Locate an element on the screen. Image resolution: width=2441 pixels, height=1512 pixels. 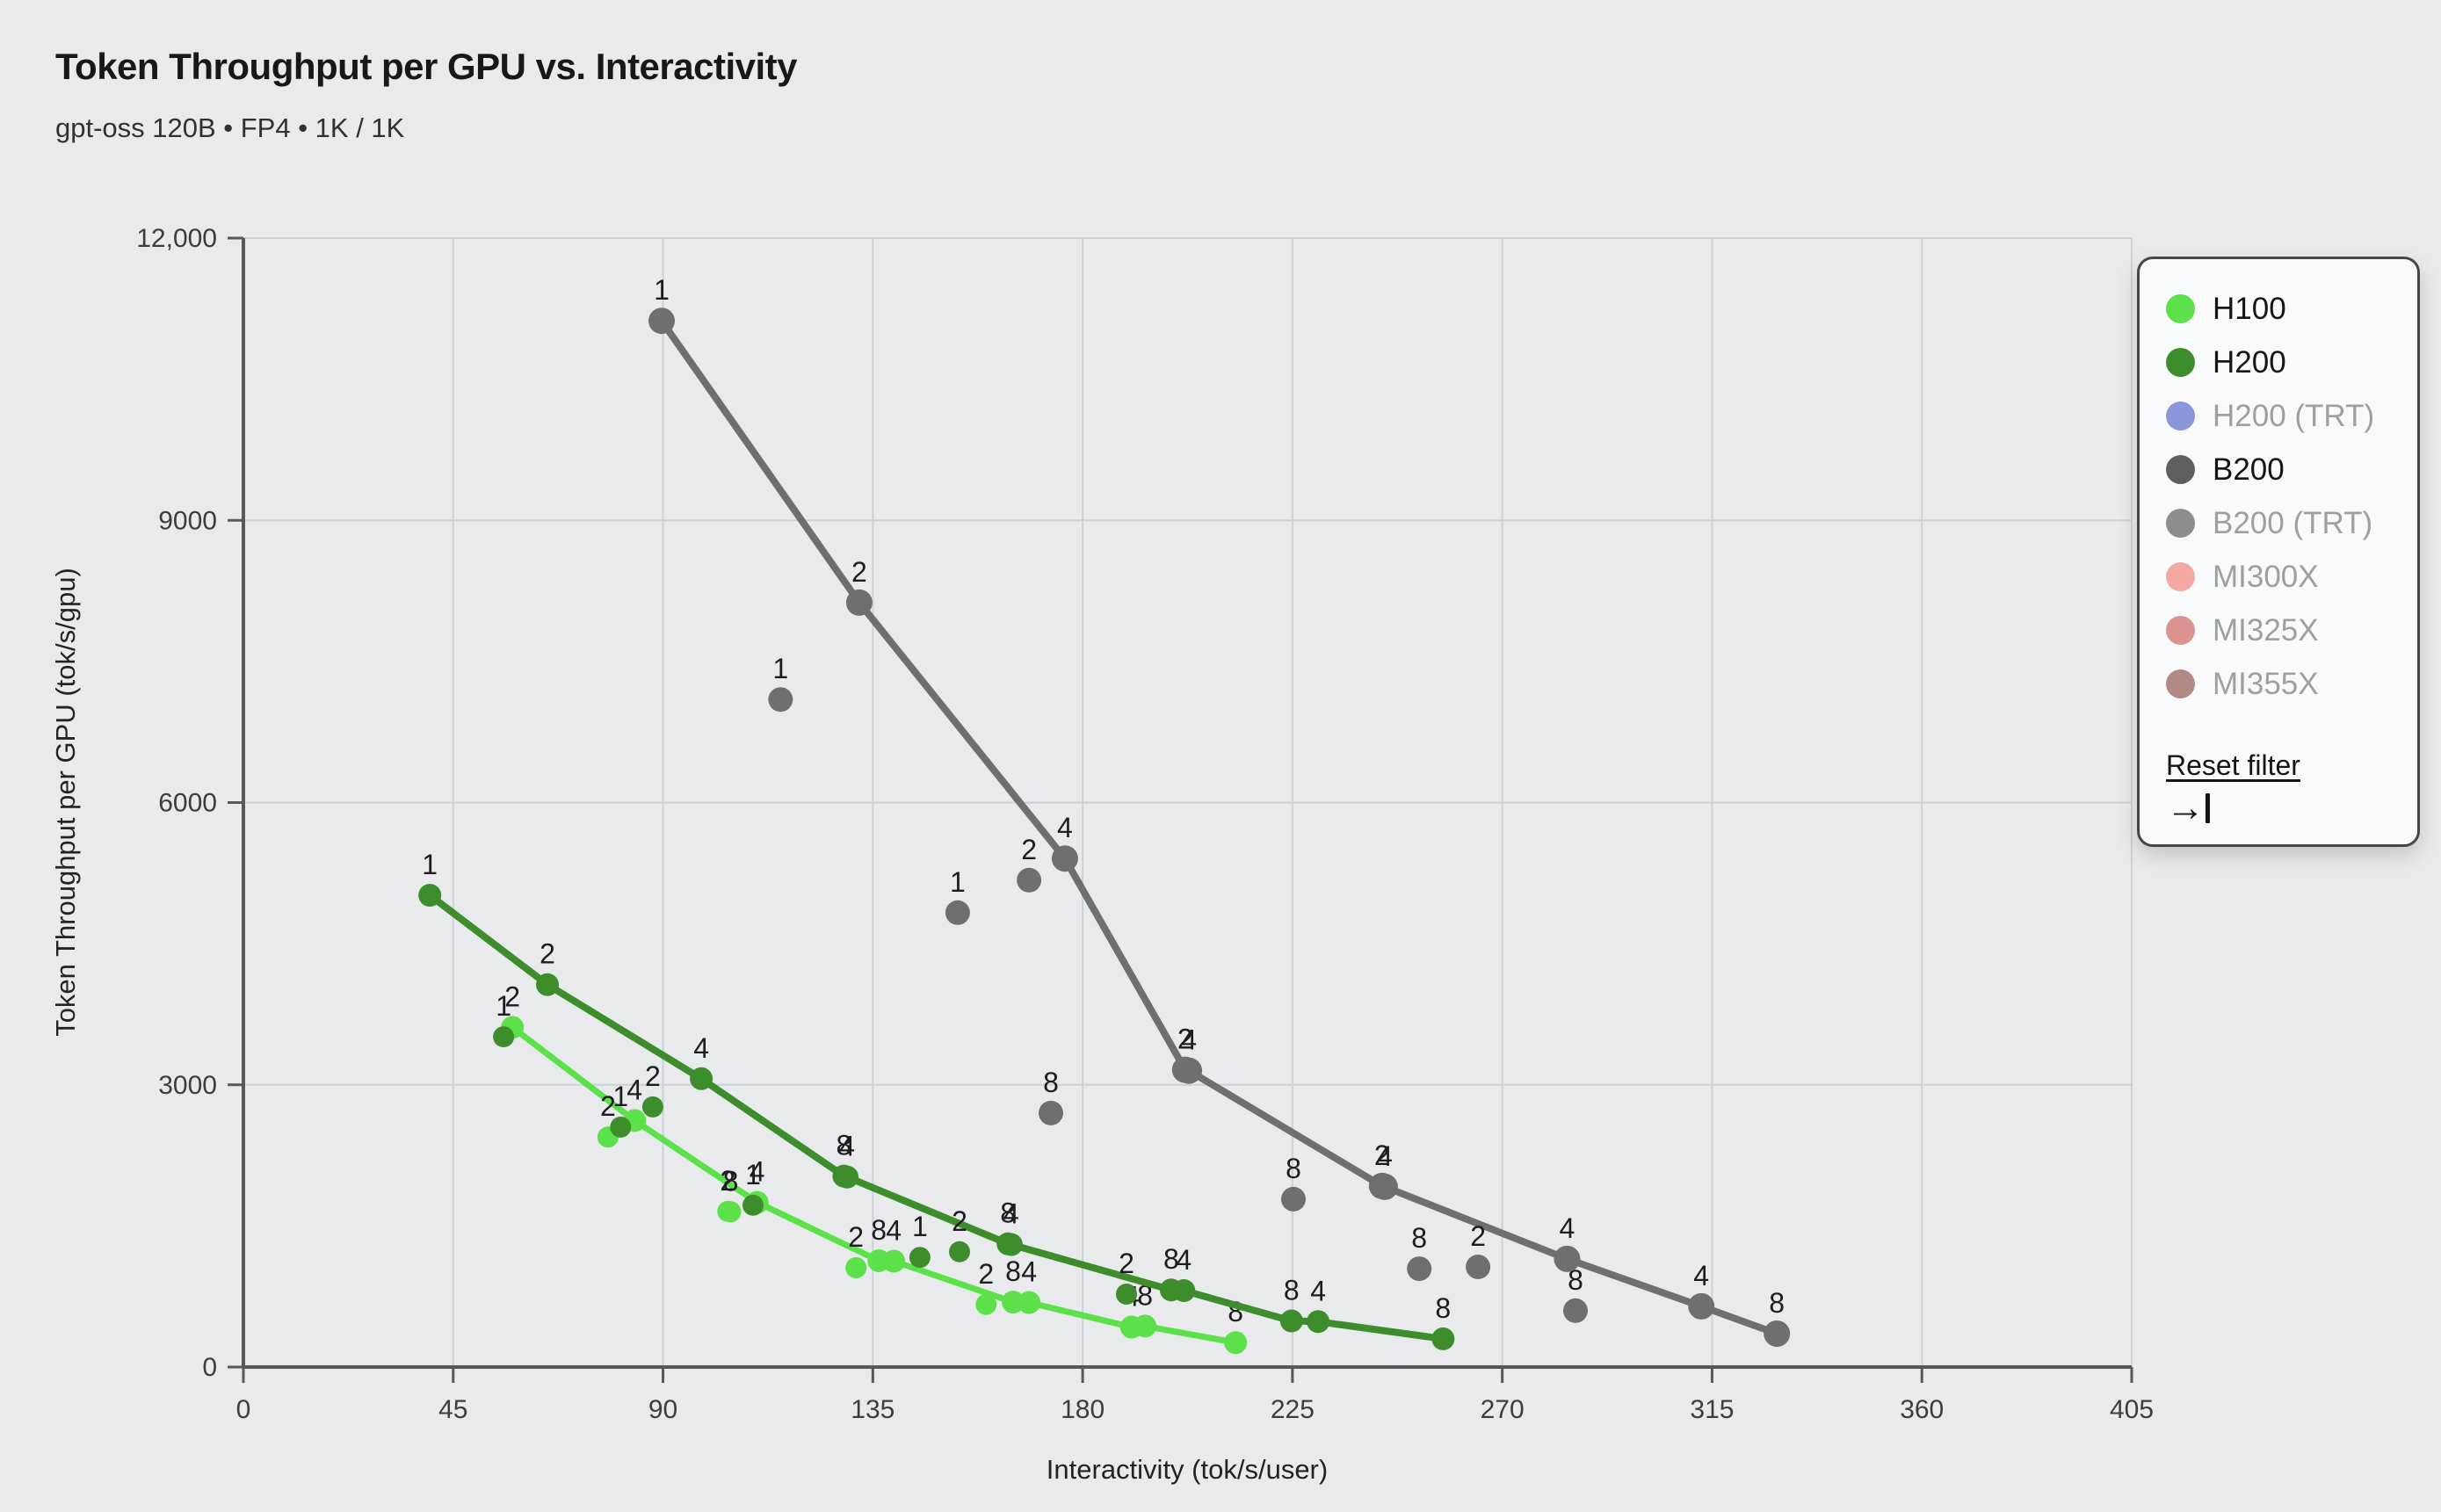
legend-item-label: H200 (TRT) is located at coordinates (2294, 415).